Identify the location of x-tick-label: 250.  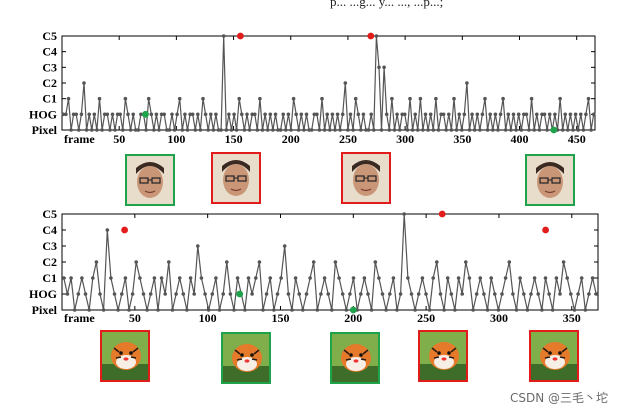
(426, 318).